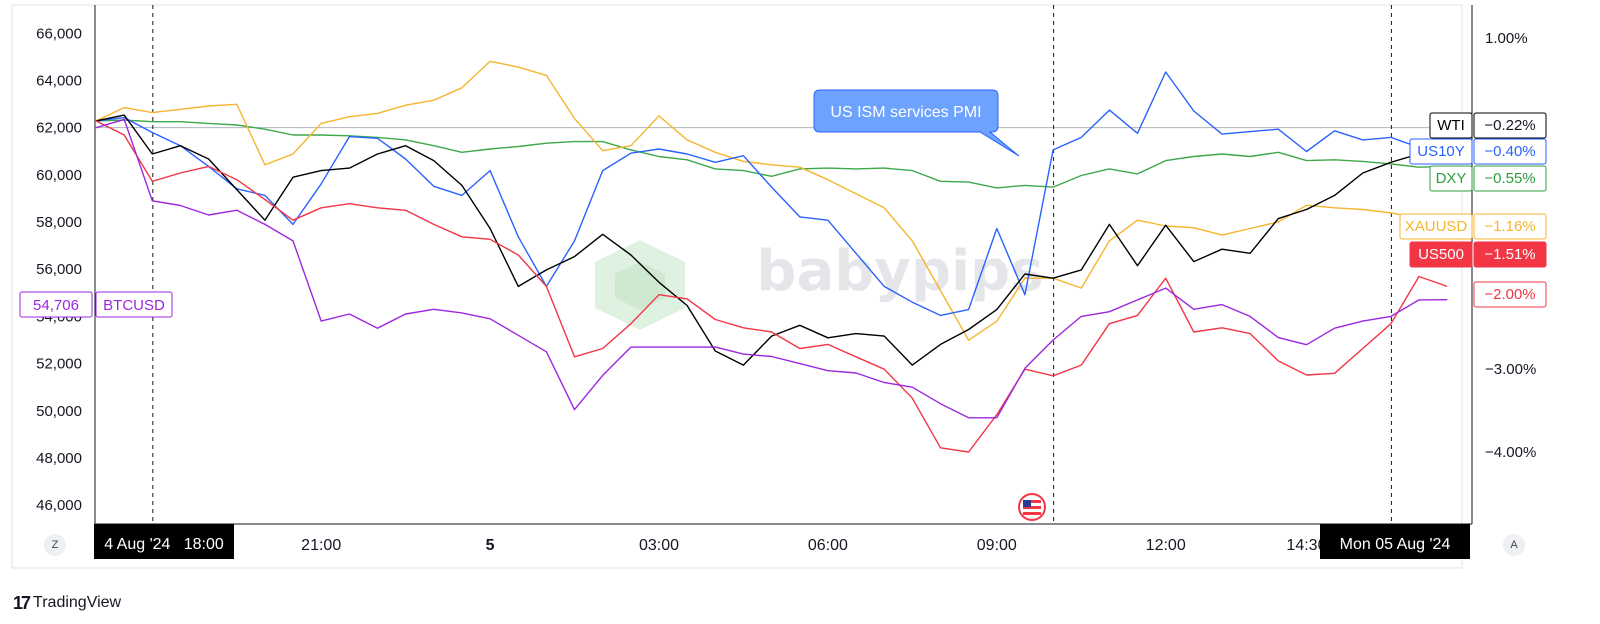  What do you see at coordinates (1506, 38) in the screenshot?
I see `right-axis-tick-label: 1.00%` at bounding box center [1506, 38].